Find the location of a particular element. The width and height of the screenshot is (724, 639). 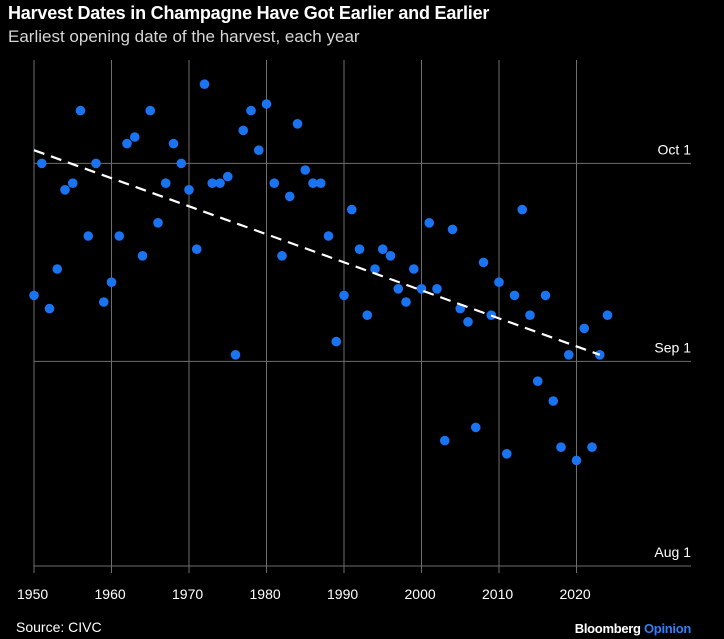

data-point-1950 is located at coordinates (34, 295).